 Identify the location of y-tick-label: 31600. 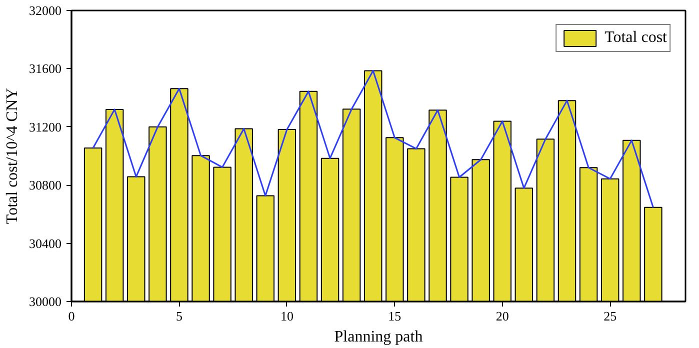
(45, 68).